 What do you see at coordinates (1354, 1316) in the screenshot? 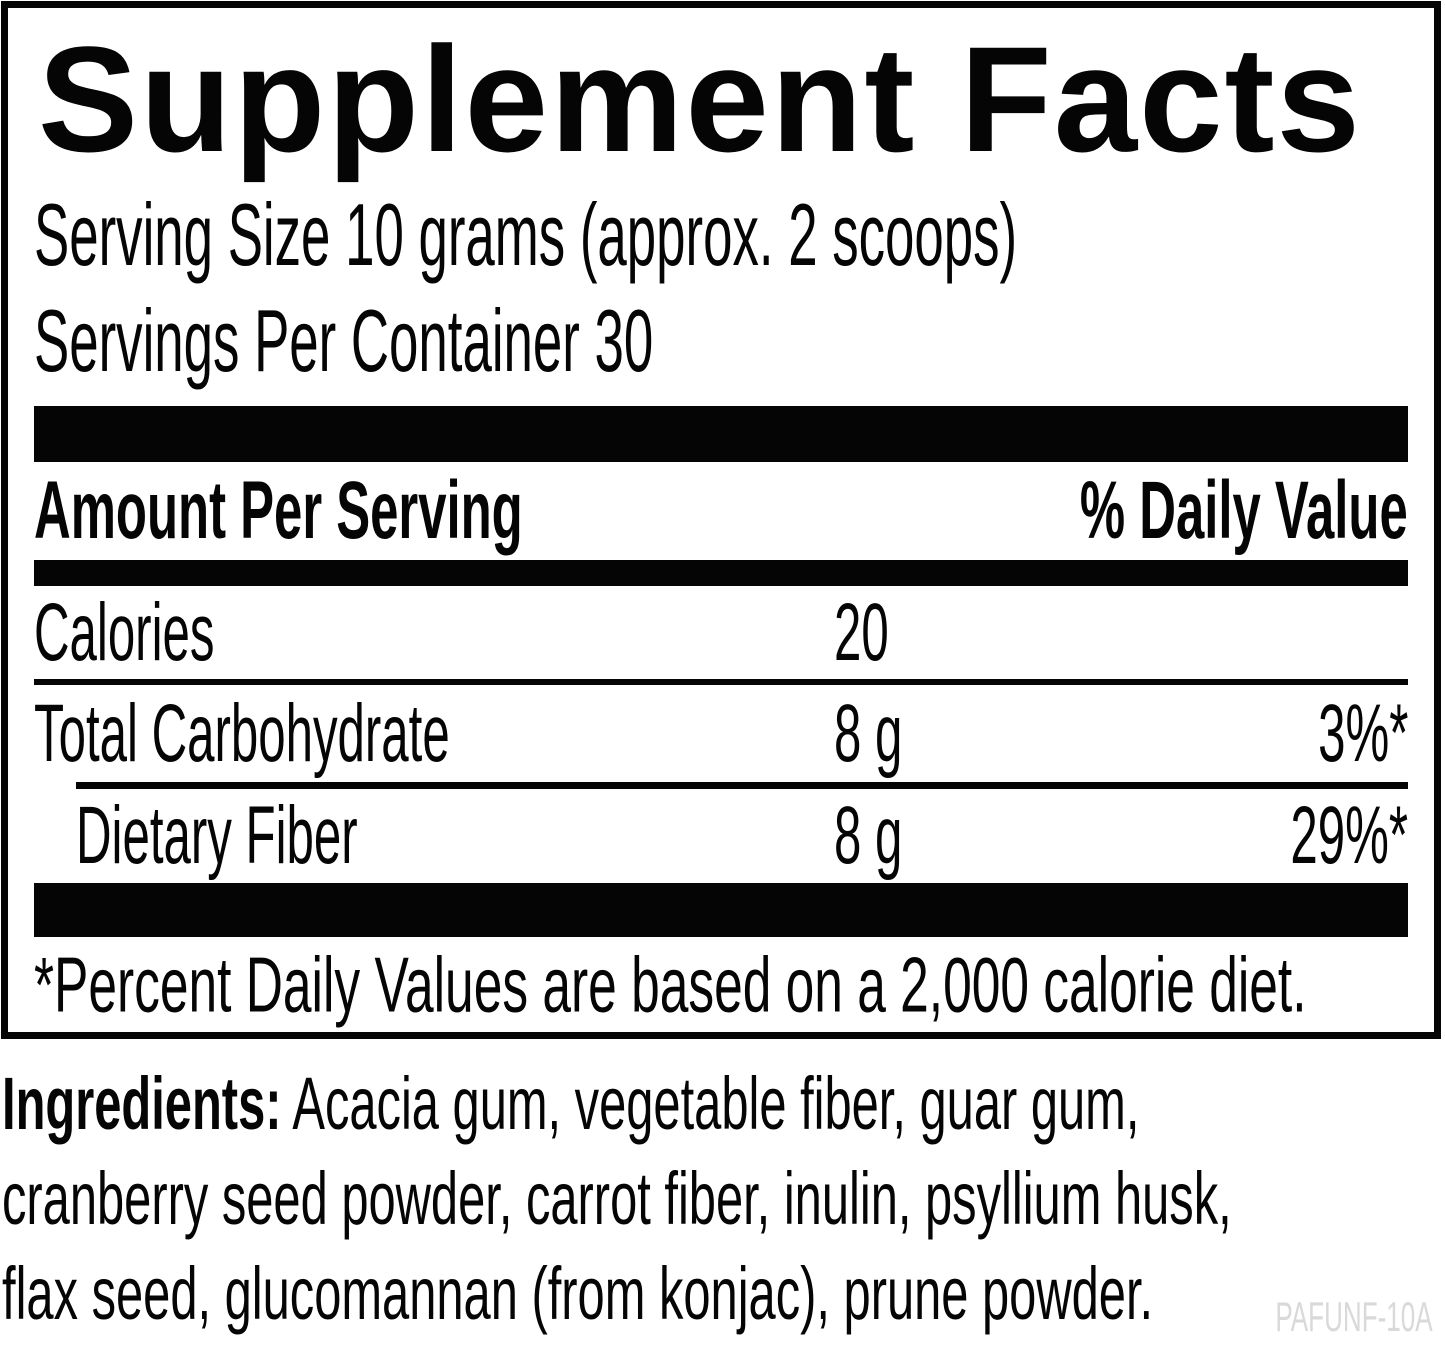
I see `product-code: PAFUNF-10A` at bounding box center [1354, 1316].